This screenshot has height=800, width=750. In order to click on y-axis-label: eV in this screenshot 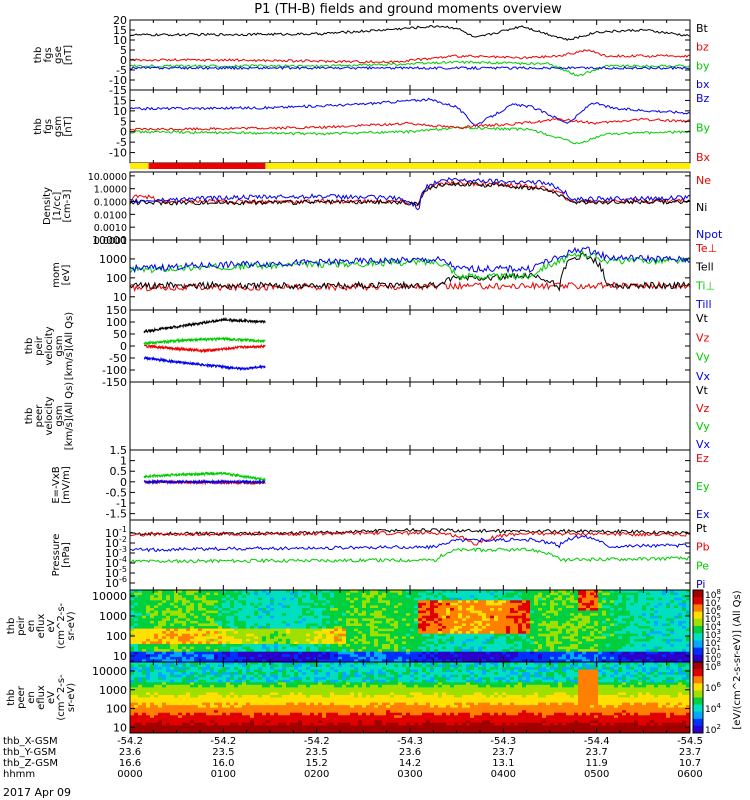, I will do `click(51, 625)`.